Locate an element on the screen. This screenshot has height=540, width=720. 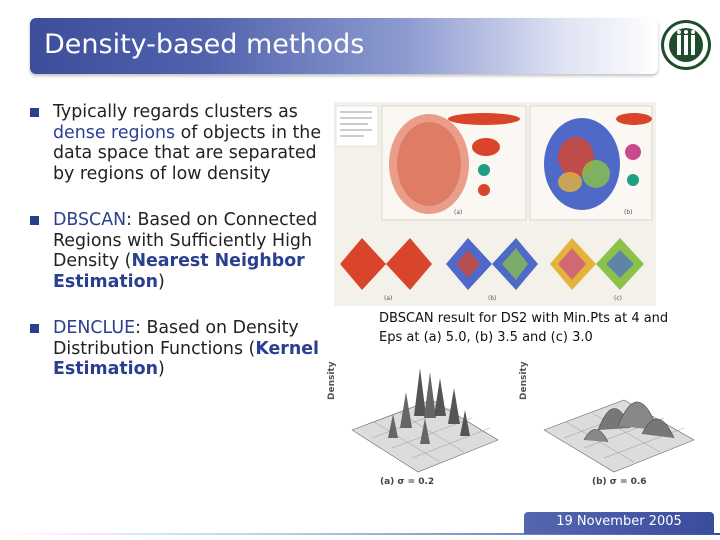
subfigure-label-c: (c) is located at coordinates (618, 298).